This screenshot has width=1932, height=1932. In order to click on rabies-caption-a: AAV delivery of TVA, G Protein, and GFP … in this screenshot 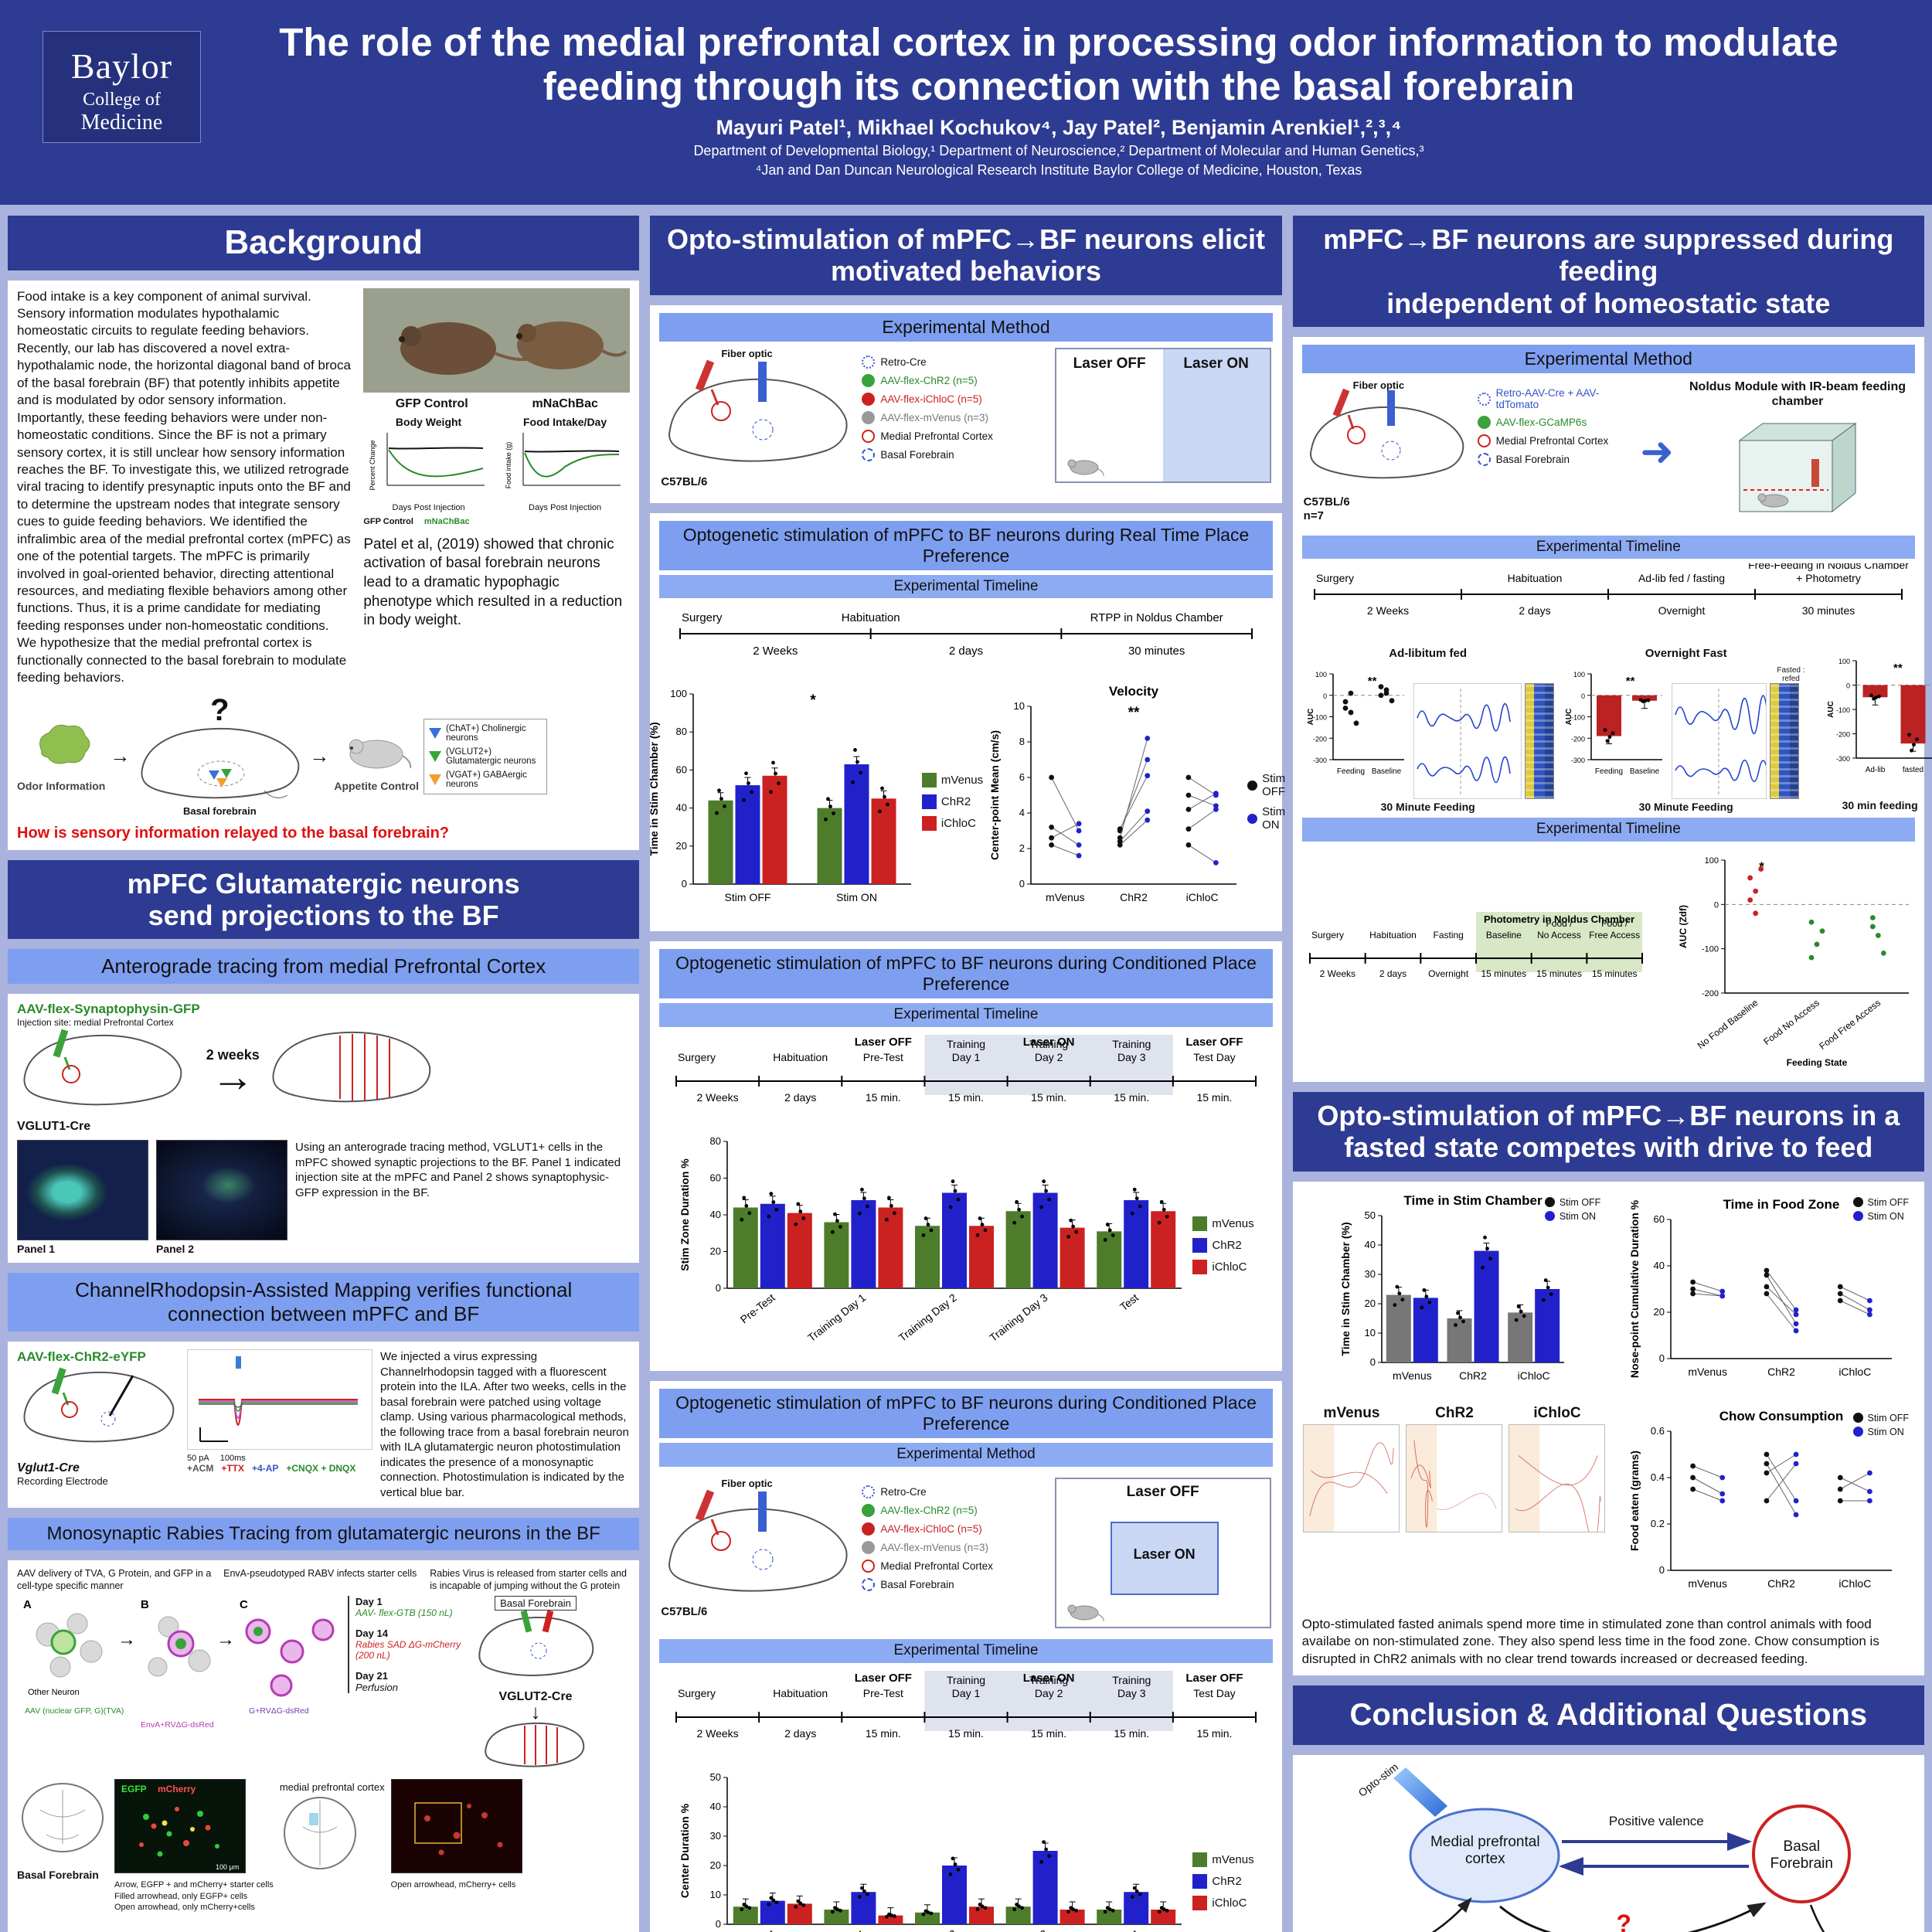, I will do `click(114, 1580)`.